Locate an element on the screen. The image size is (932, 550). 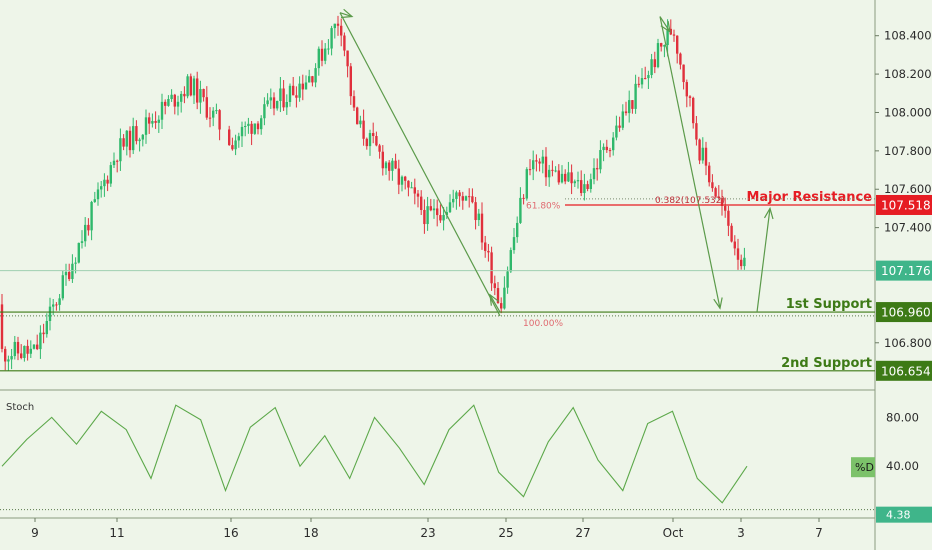
price-tick-label: 108.200 is located at coordinates (908, 74).